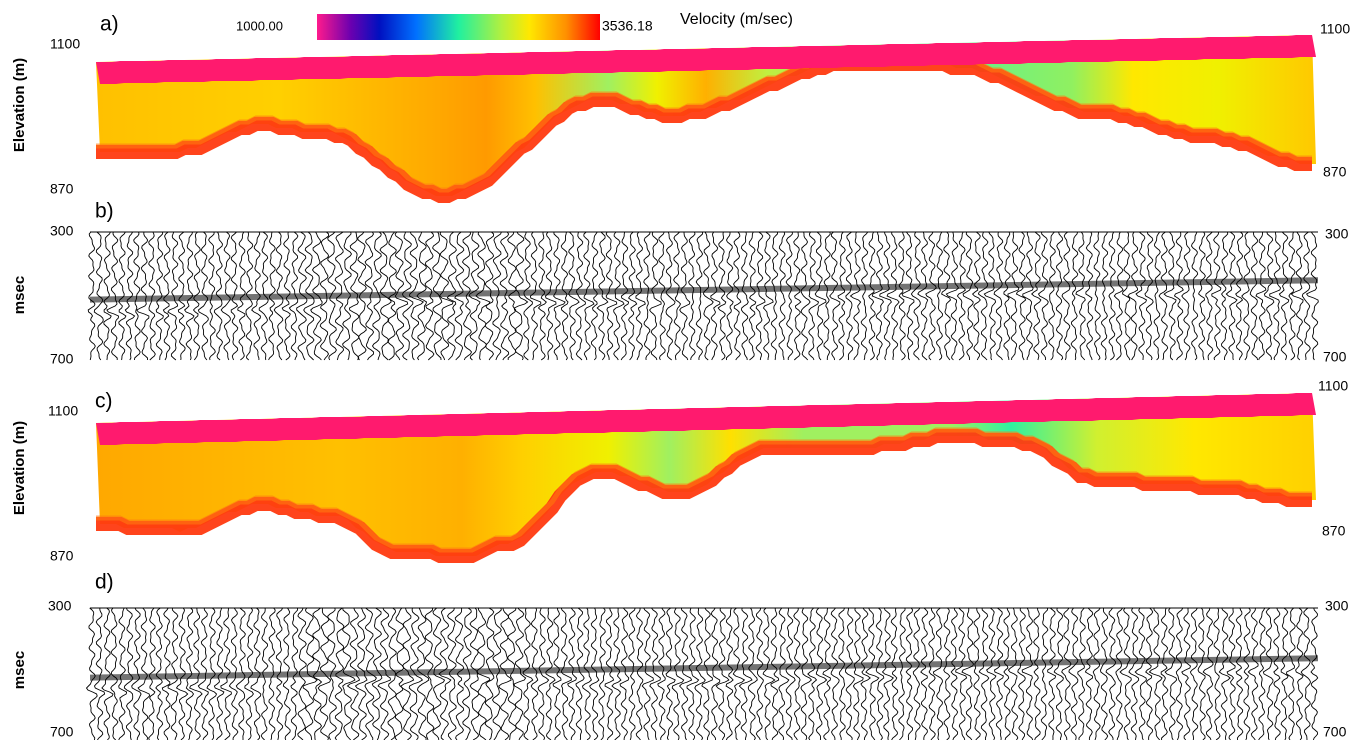  Describe the element at coordinates (706, 419) in the screenshot. I see `surface-layer` at that location.